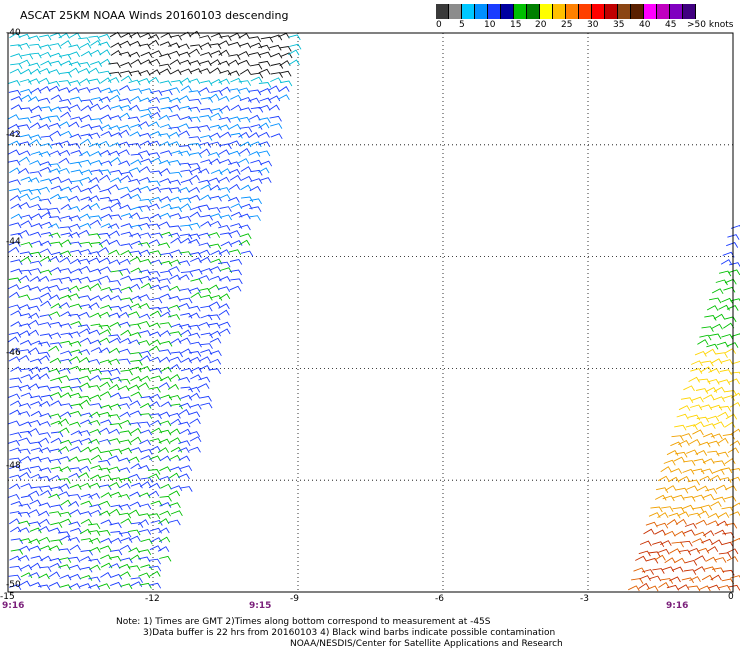 The width and height of the screenshot is (740, 650). Describe the element at coordinates (152, 599) in the screenshot. I see `x-tick-label: -12` at that location.